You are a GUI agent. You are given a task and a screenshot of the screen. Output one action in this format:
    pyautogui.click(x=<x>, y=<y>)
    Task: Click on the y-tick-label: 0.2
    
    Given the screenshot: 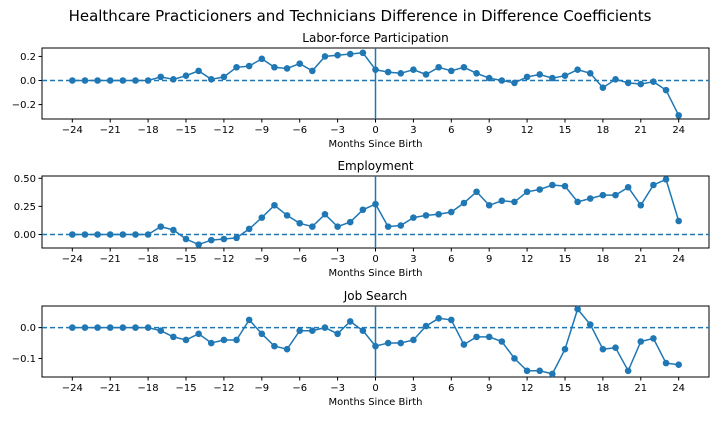 What is the action you would take?
    pyautogui.click(x=28, y=57)
    